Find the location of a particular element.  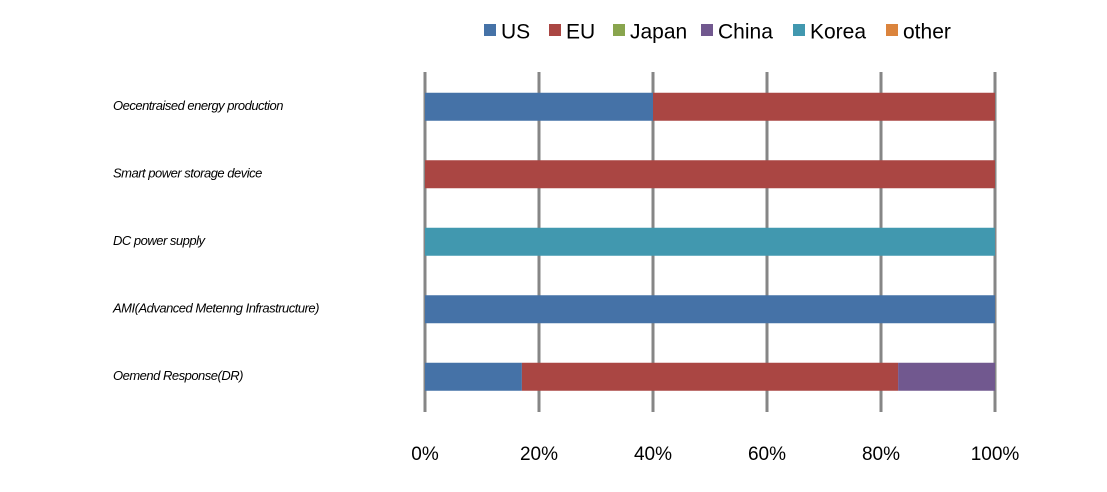

y-tick-label: Smart power storage device is located at coordinates (187, 173).